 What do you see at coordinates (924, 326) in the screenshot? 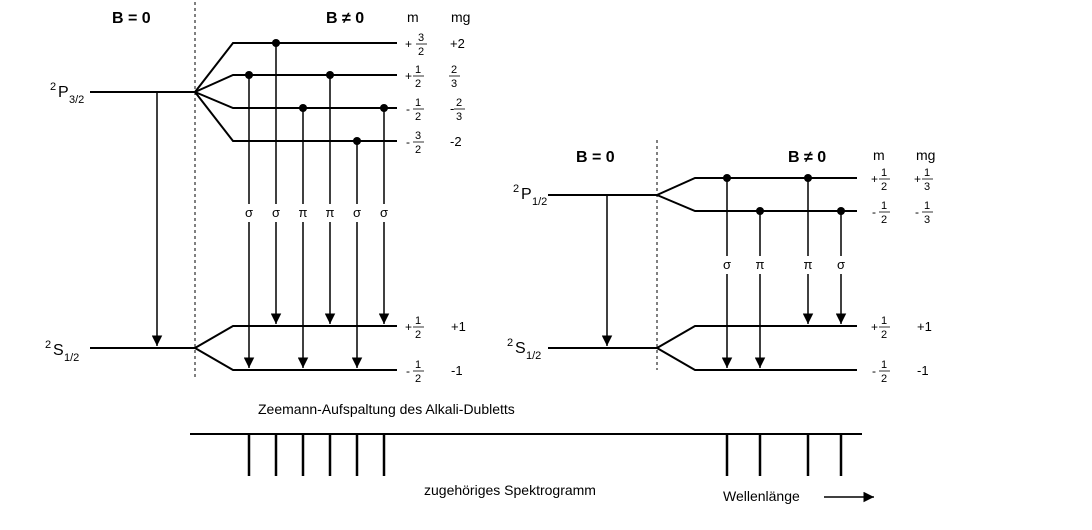
I see `right-mg-plus-1: +1` at bounding box center [924, 326].